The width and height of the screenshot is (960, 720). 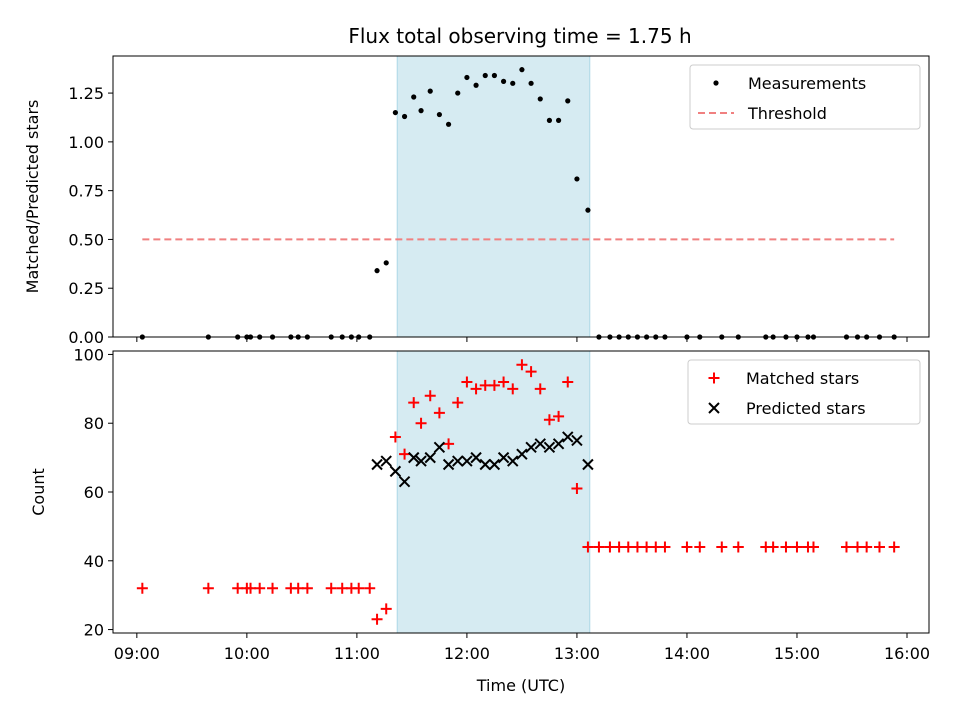 What do you see at coordinates (802, 378) in the screenshot?
I see `bottom-legend-label: Matched stars` at bounding box center [802, 378].